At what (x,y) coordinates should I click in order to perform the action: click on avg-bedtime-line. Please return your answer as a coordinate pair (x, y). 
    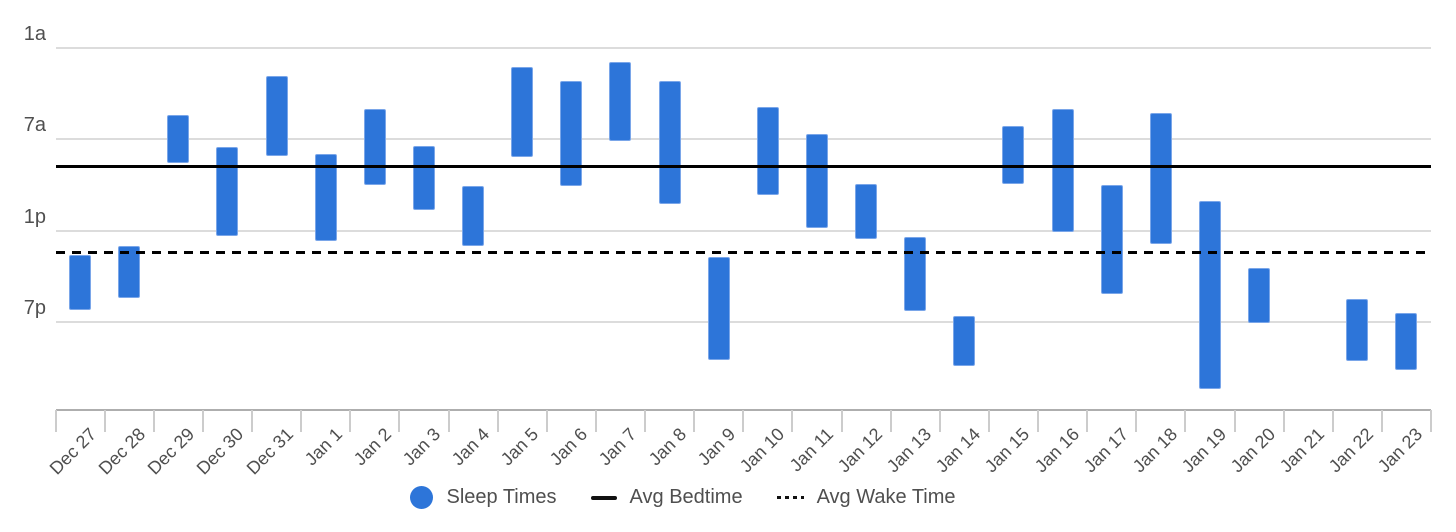
    Looking at the image, I should click on (743, 167).